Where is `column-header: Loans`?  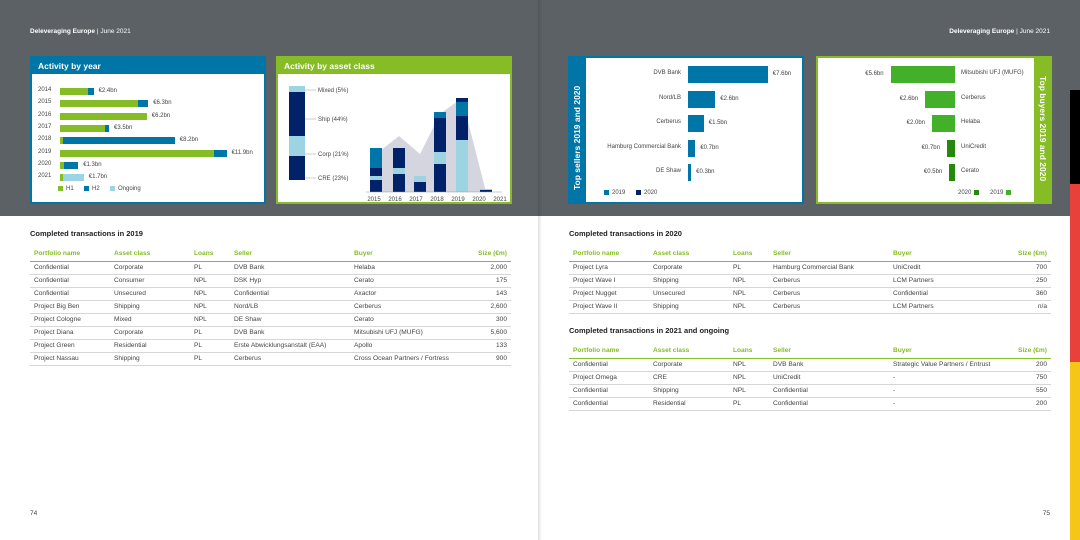
column-header: Loans is located at coordinates (749, 254).